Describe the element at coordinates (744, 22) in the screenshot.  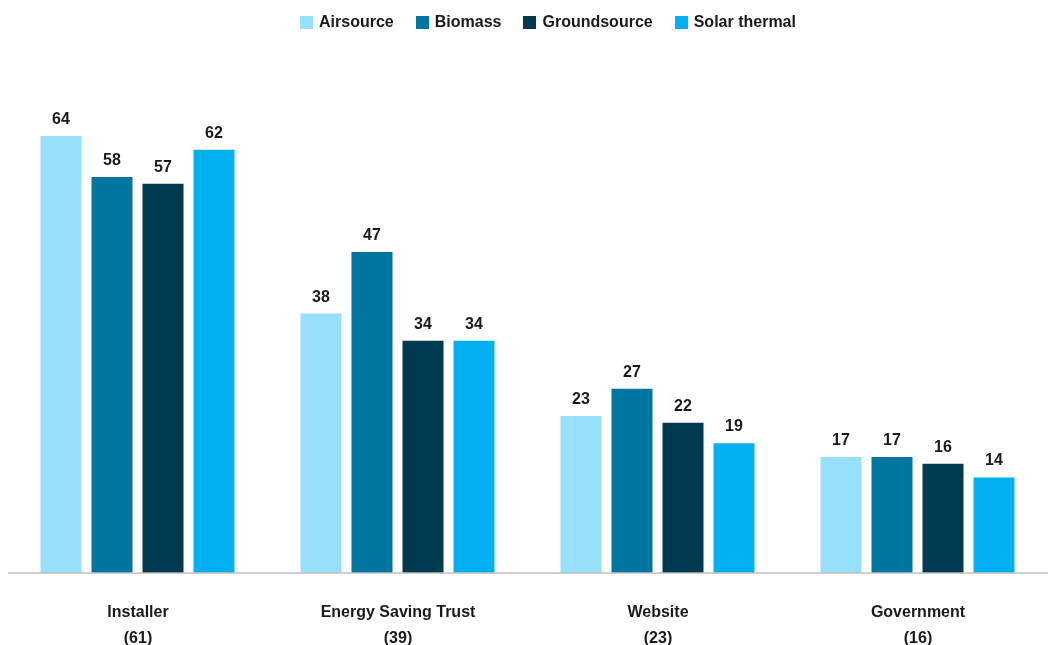
I see `legend-label: Solar thermal` at that location.